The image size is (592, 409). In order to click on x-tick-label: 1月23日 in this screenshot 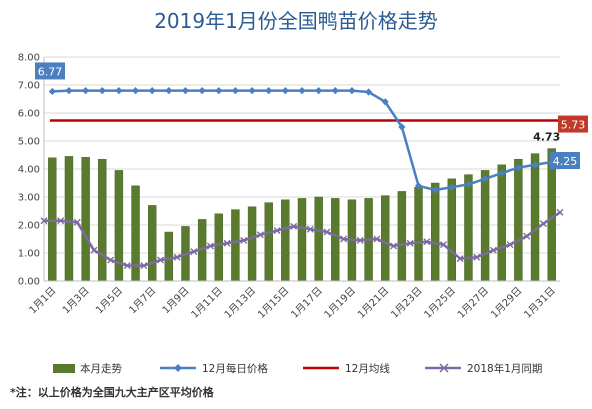, I will do `click(407, 303)`.